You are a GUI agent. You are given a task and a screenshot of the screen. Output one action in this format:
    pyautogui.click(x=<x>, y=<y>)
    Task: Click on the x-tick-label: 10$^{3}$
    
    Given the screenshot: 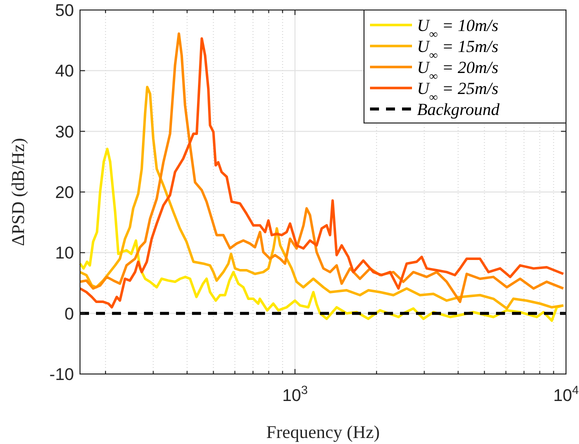 What is the action you would take?
    pyautogui.click(x=295, y=394)
    